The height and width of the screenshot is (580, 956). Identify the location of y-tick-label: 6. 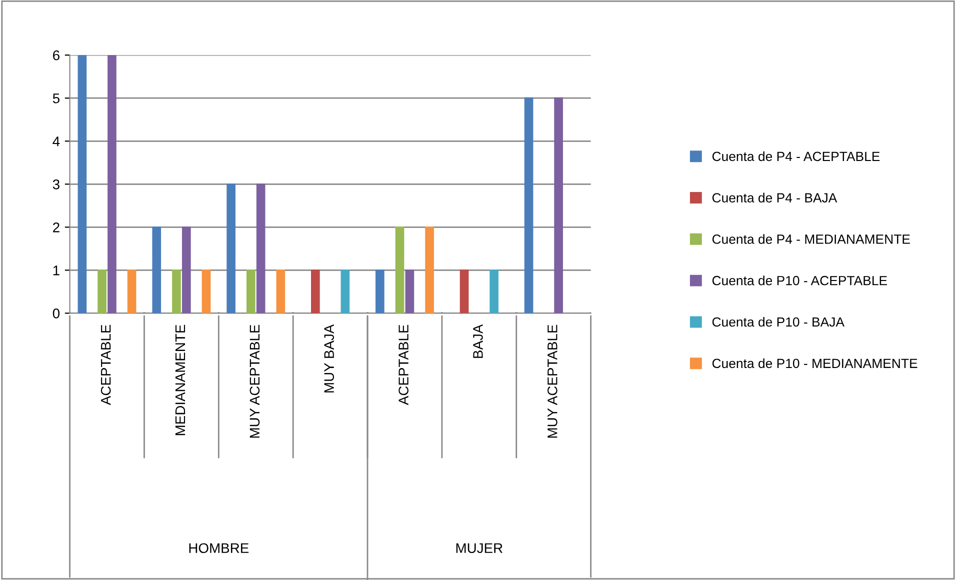
(56, 55).